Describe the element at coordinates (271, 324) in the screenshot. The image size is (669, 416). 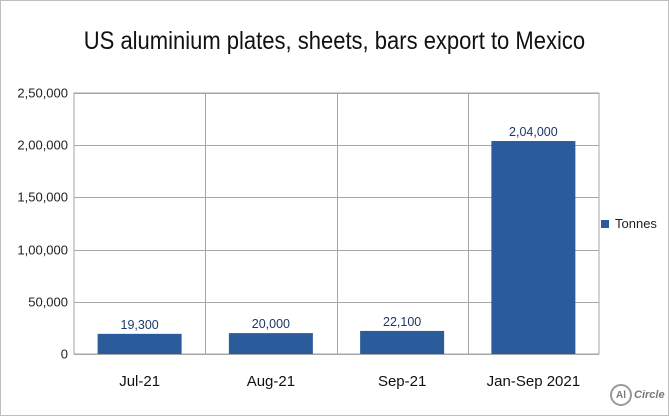
I see `data-label: 20,000` at that location.